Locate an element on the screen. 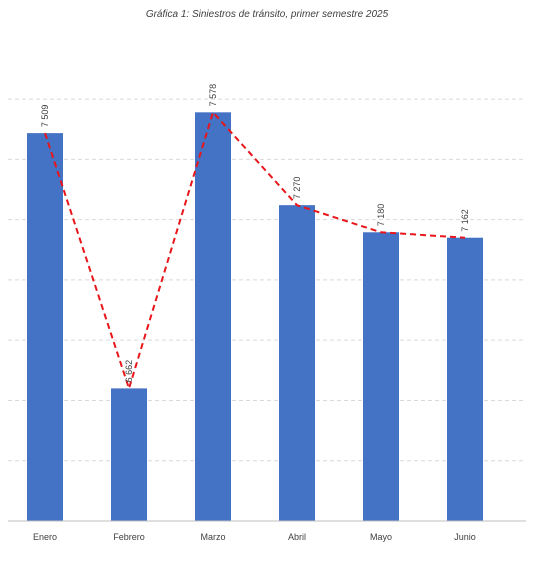 This screenshot has width=534, height=561. value-label: 7 578 is located at coordinates (213, 95).